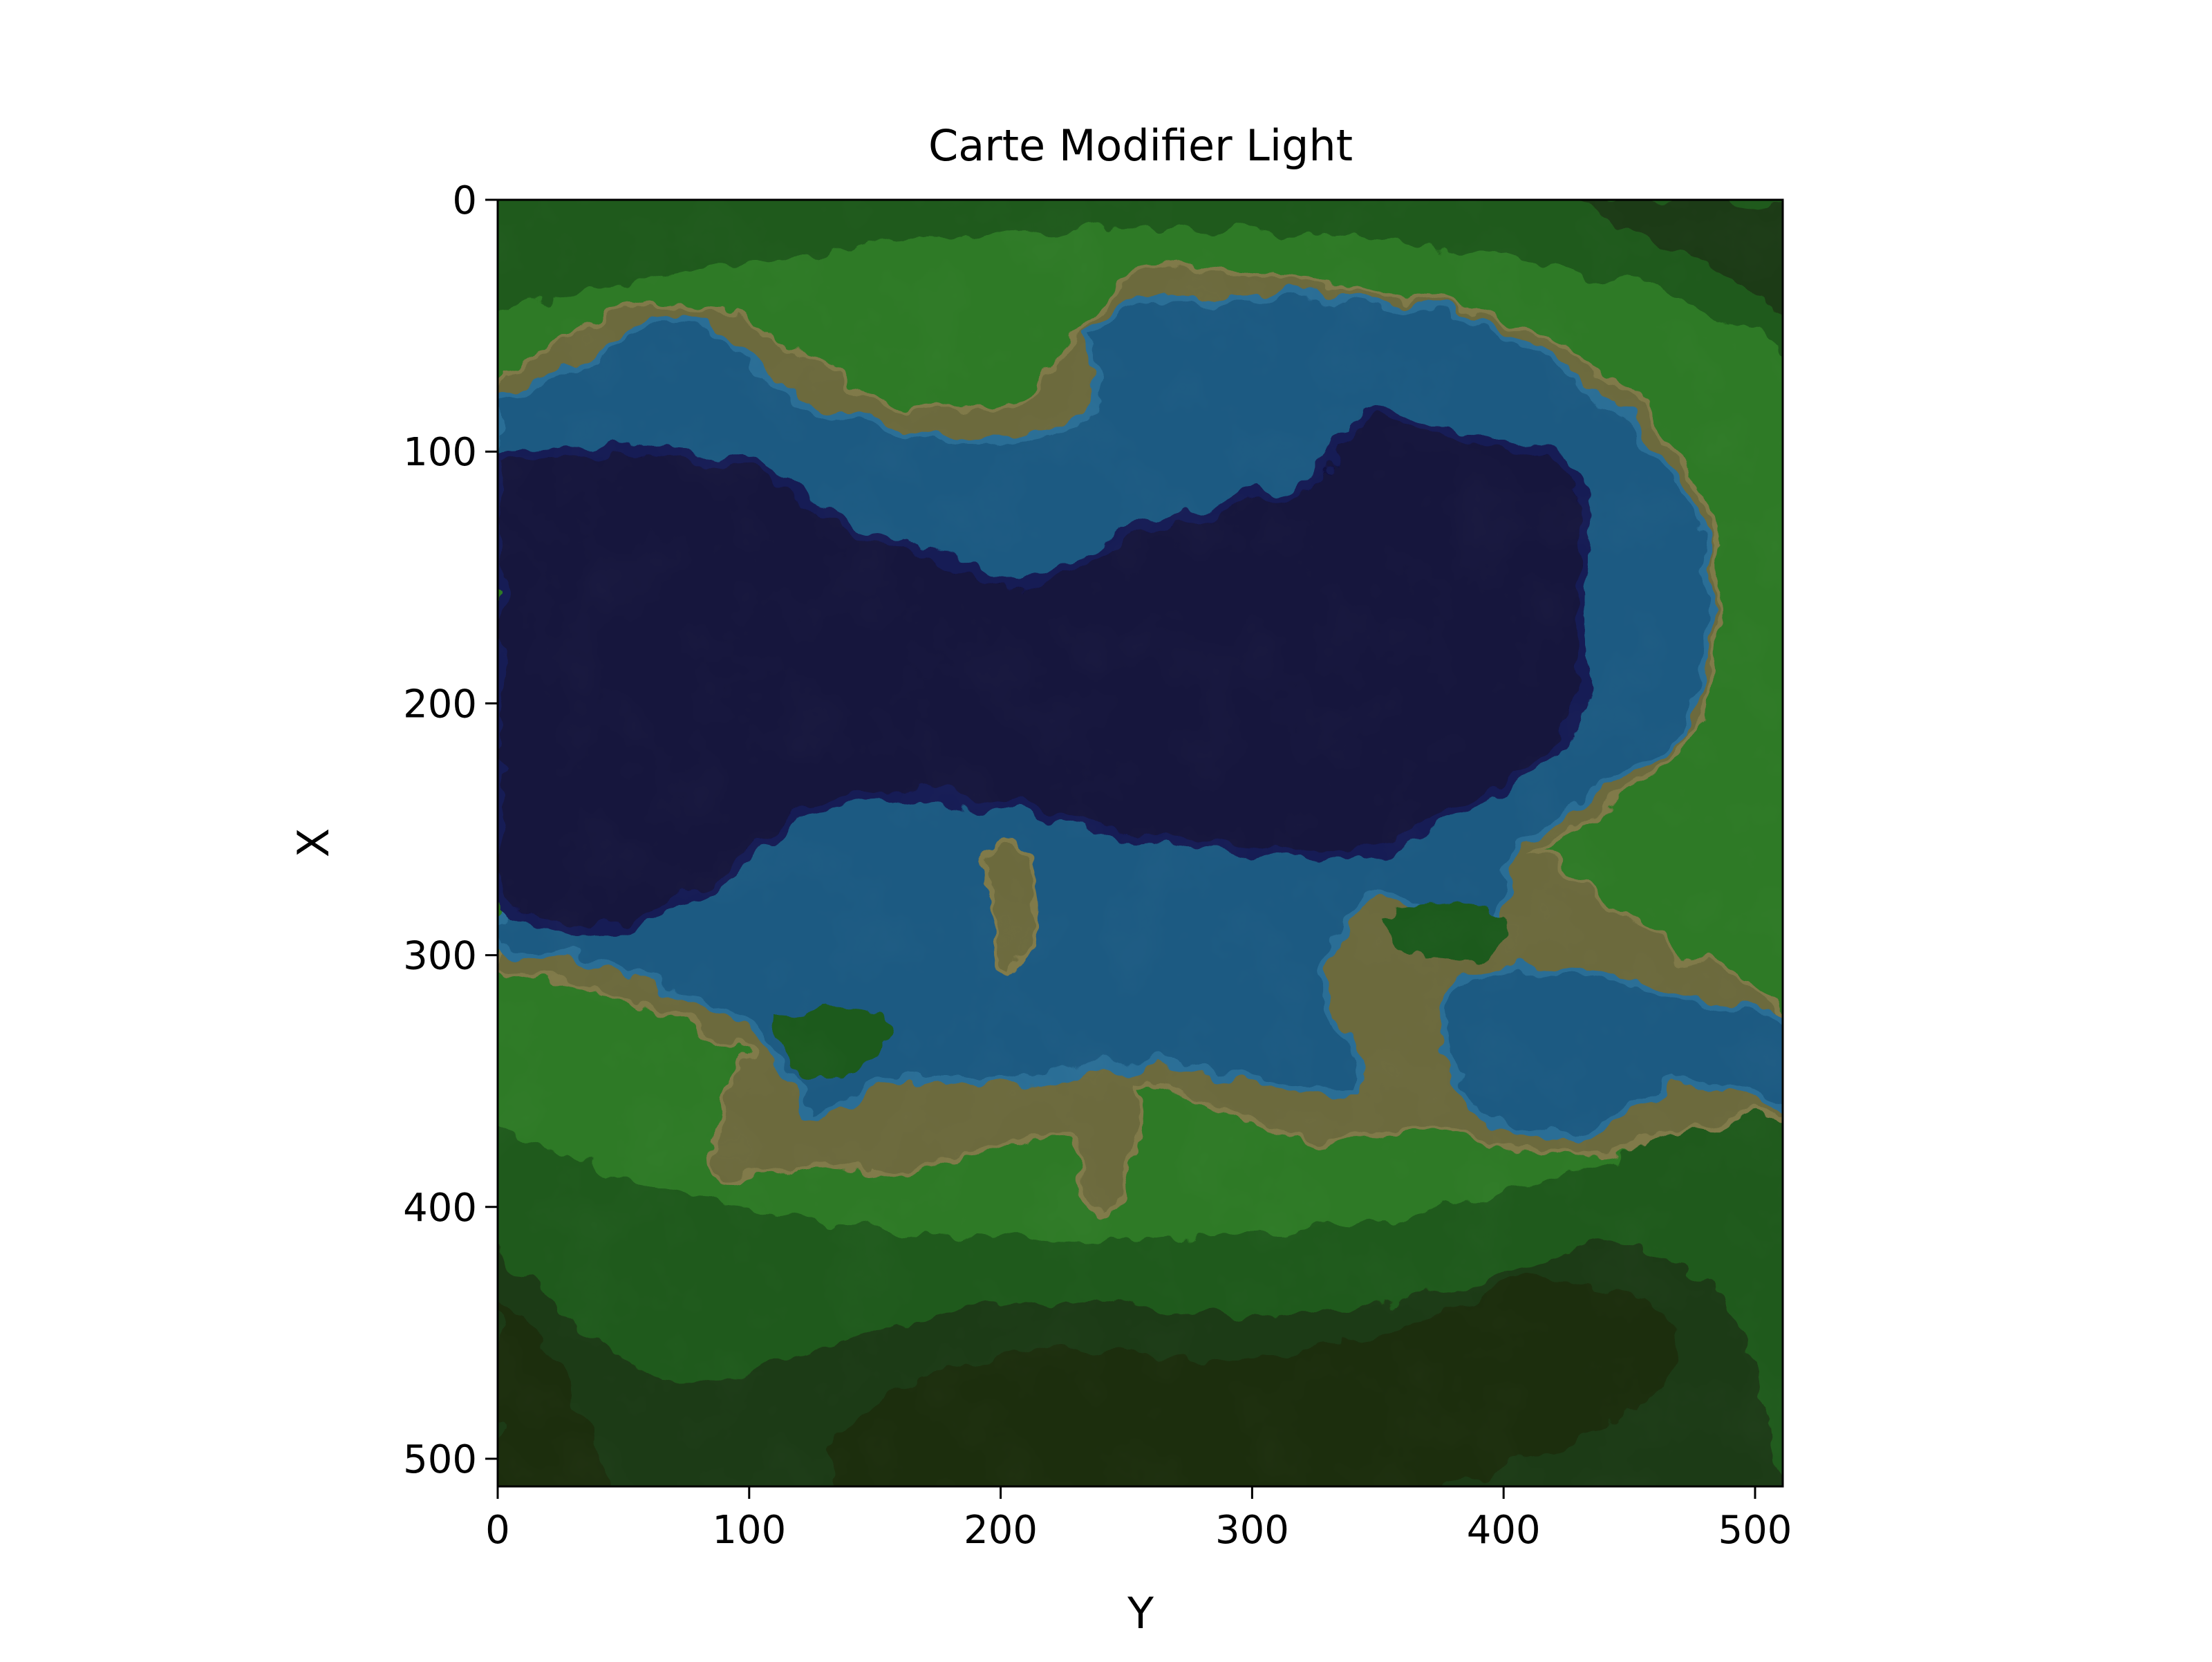 This screenshot has width=2212, height=1662. I want to click on y-tick-label: 500, so click(440, 1460).